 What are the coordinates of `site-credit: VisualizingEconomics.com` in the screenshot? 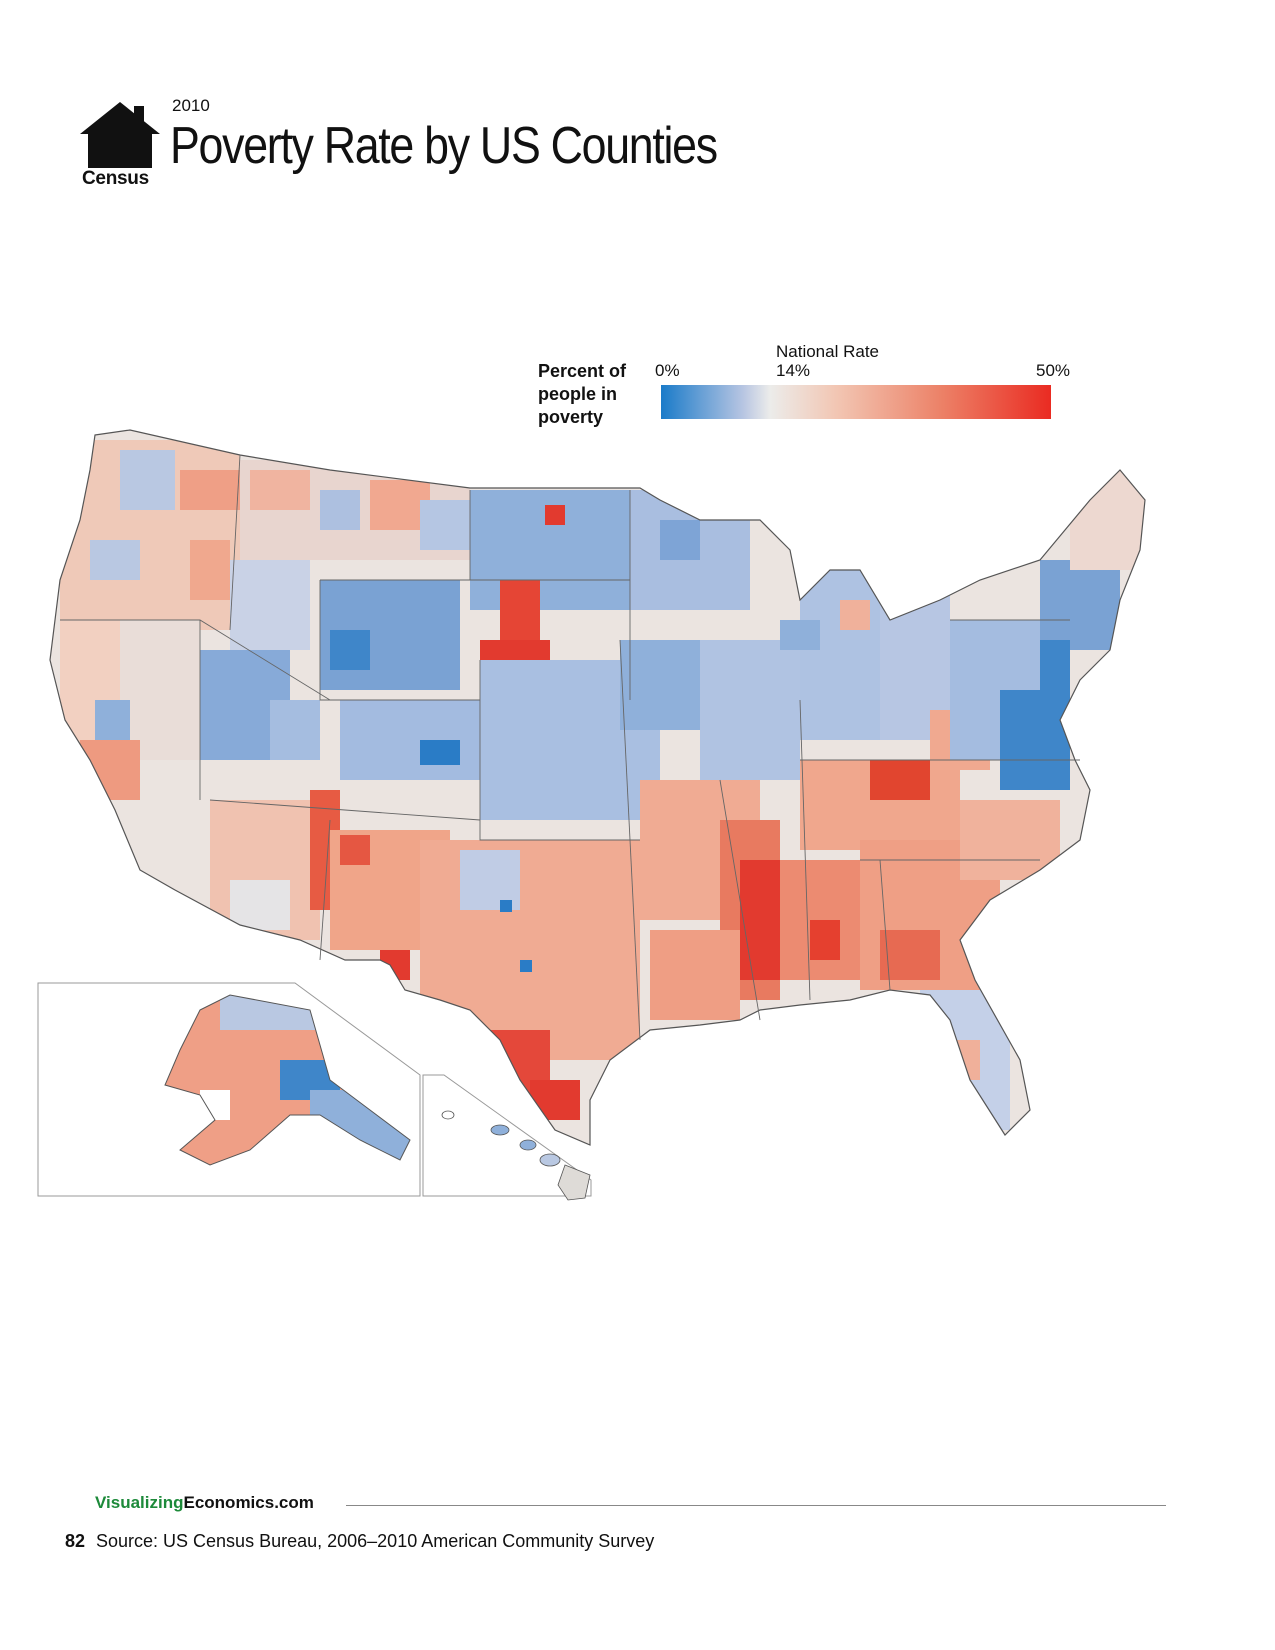 It's located at (204, 1503).